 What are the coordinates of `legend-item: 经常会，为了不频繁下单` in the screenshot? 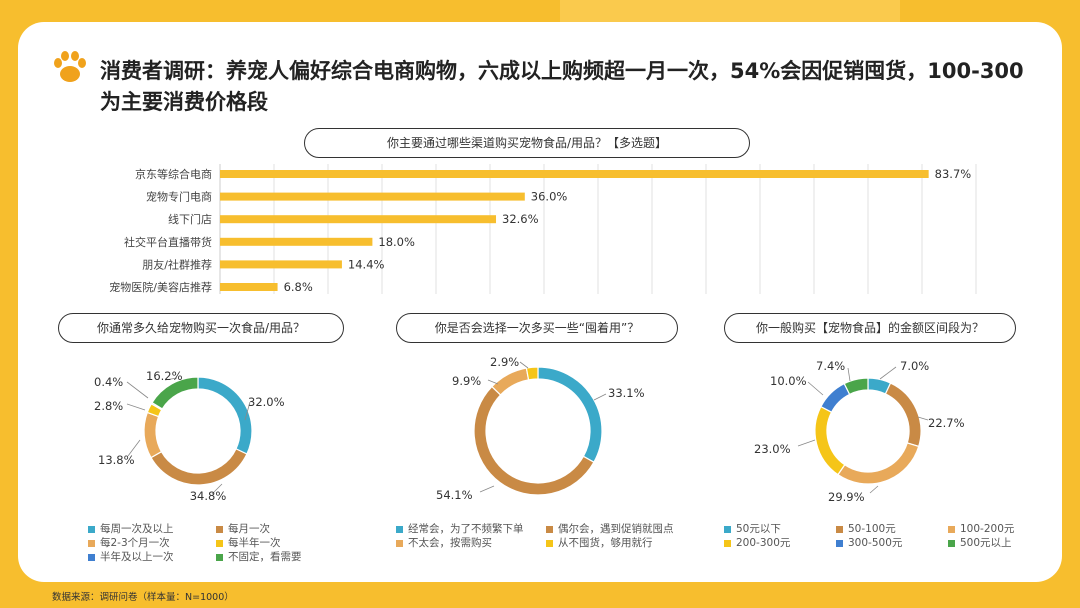 It's located at (471, 529).